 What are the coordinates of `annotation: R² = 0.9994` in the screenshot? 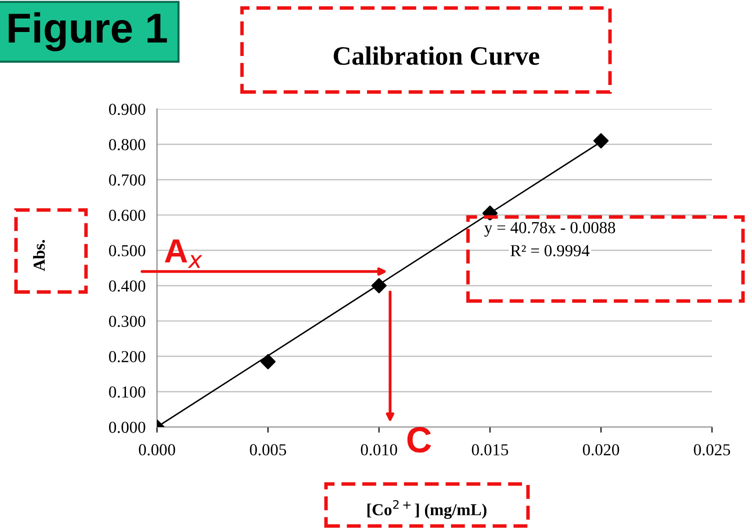 It's located at (550, 250).